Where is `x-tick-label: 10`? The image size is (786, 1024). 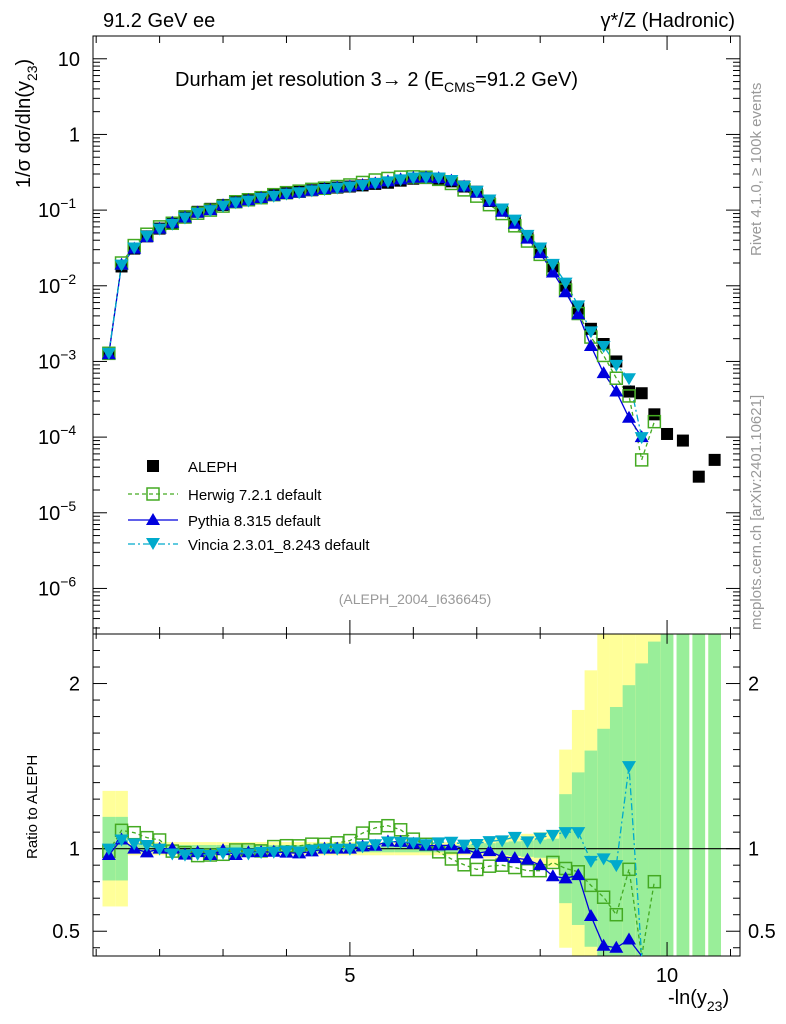
x-tick-label: 10 is located at coordinates (667, 976).